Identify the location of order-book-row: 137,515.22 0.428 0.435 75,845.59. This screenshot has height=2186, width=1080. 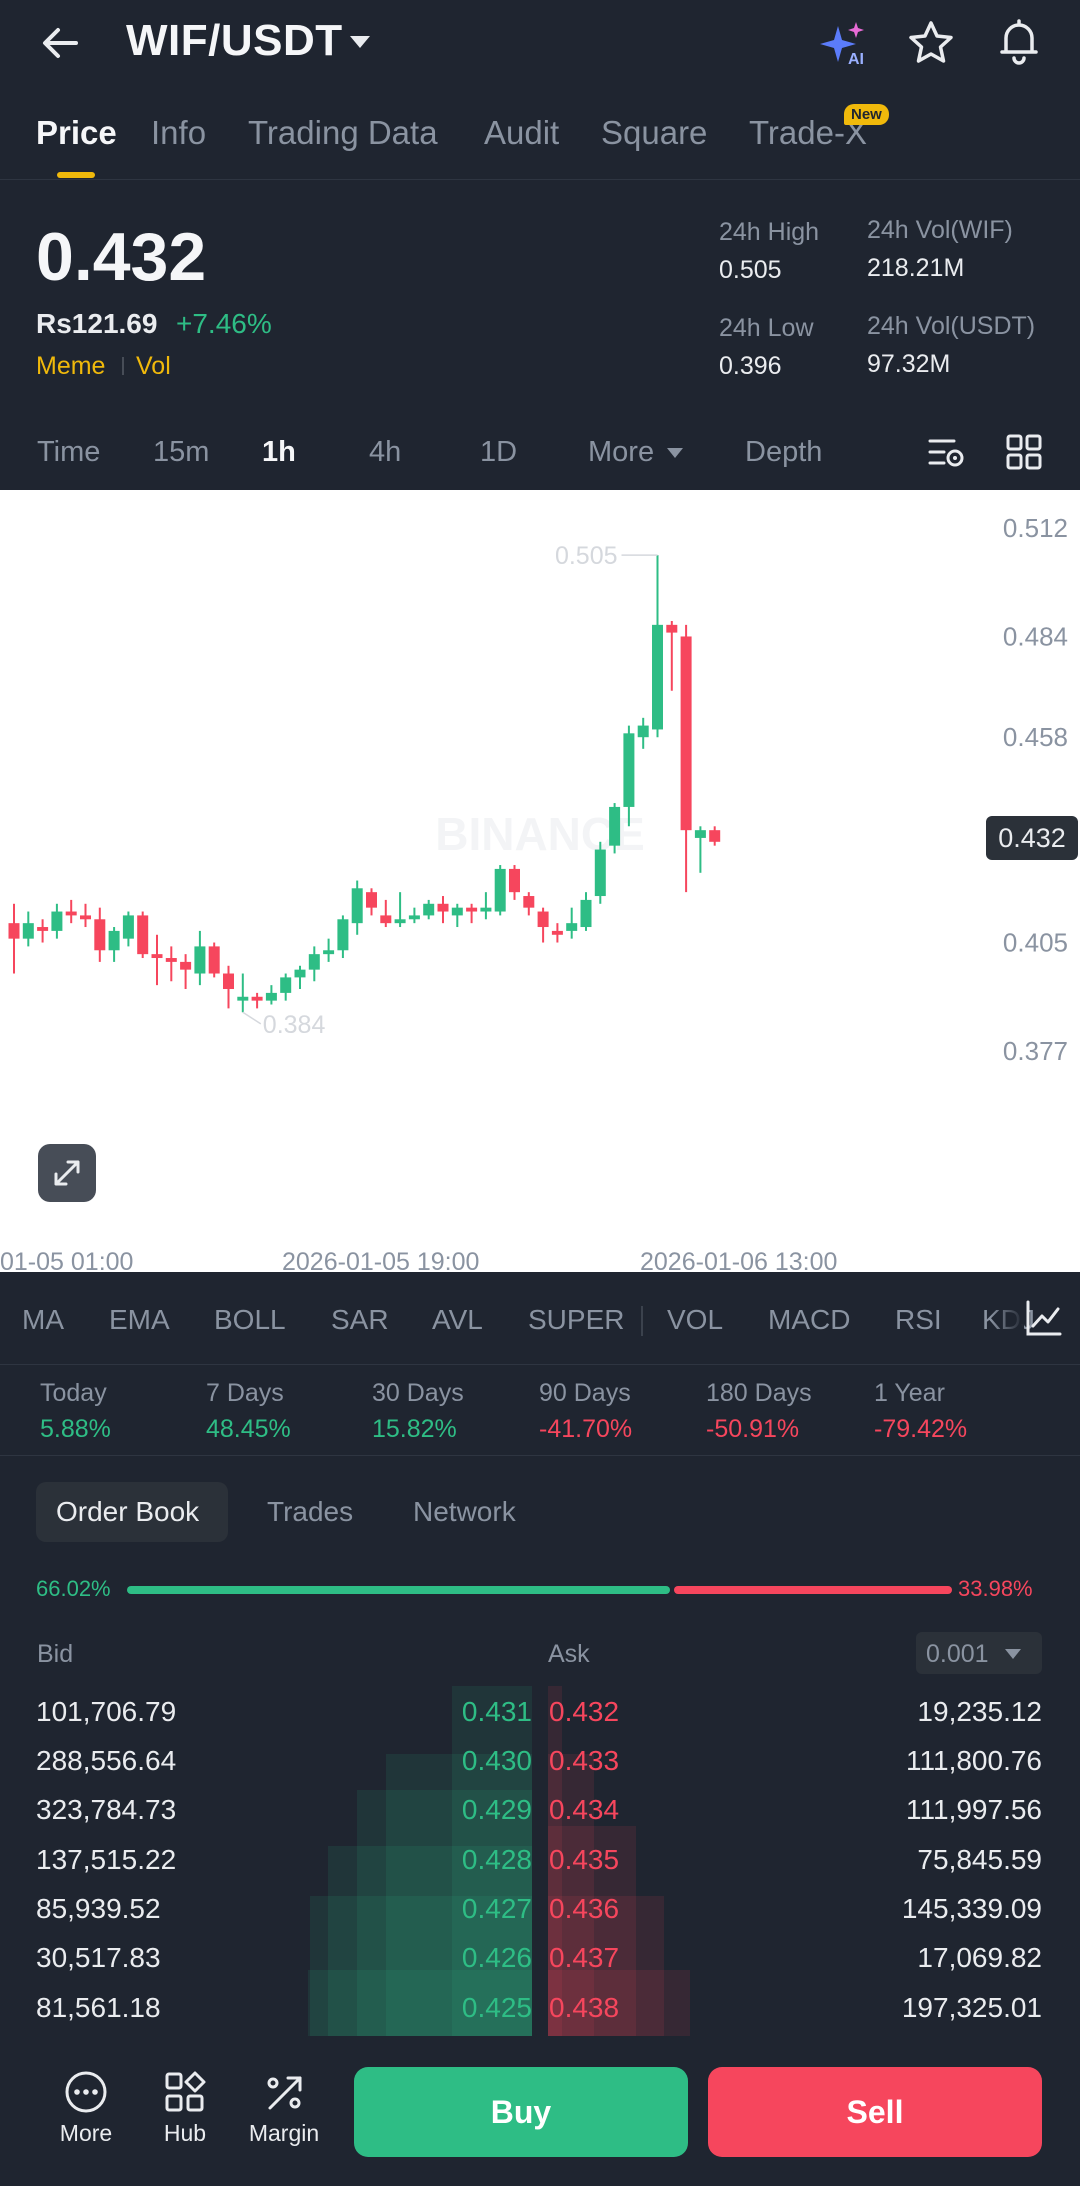
(540, 1858).